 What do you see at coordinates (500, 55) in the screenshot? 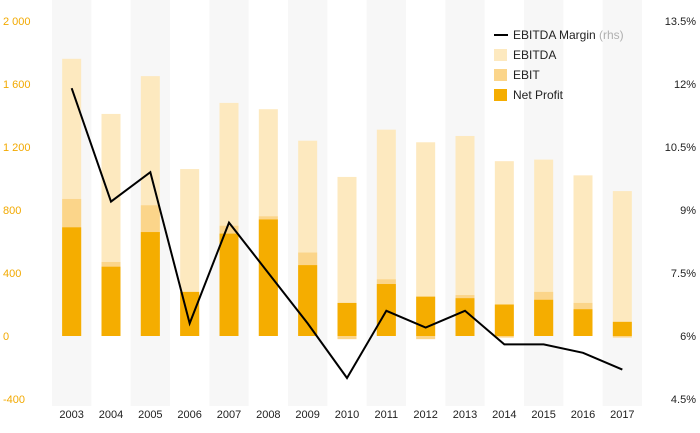
I see `legend-swatch-ebitda` at bounding box center [500, 55].